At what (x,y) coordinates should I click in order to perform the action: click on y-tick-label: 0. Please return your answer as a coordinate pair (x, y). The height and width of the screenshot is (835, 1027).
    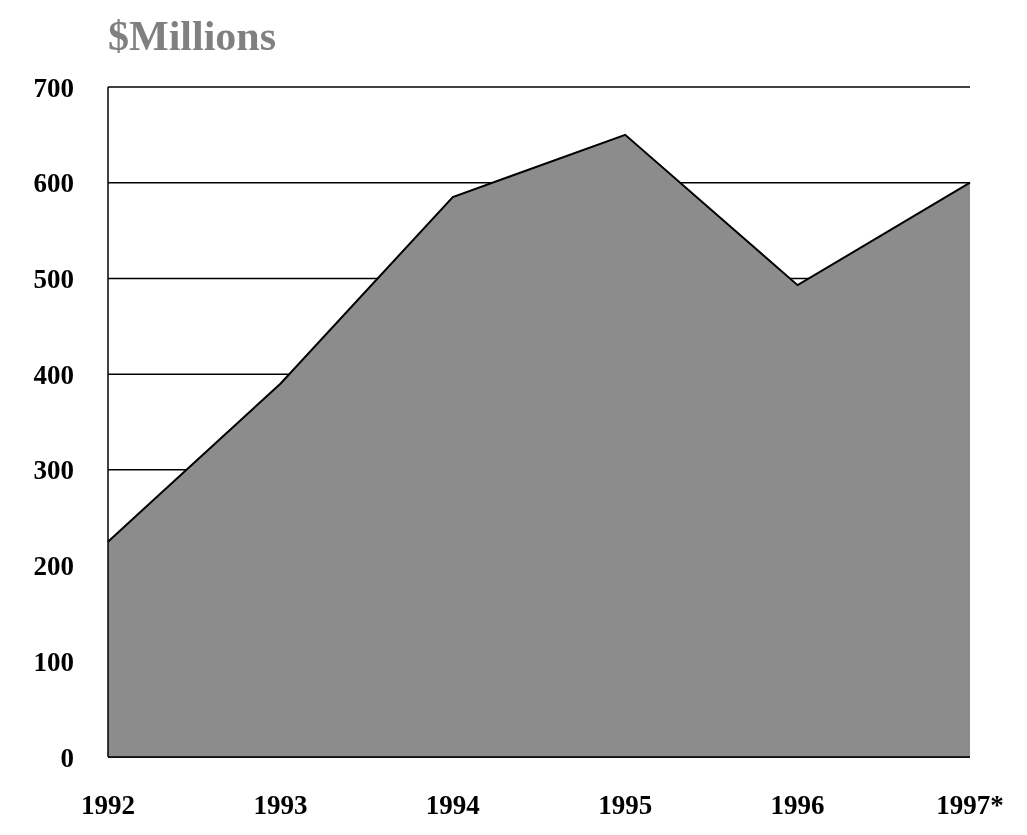
    Looking at the image, I should click on (67, 757).